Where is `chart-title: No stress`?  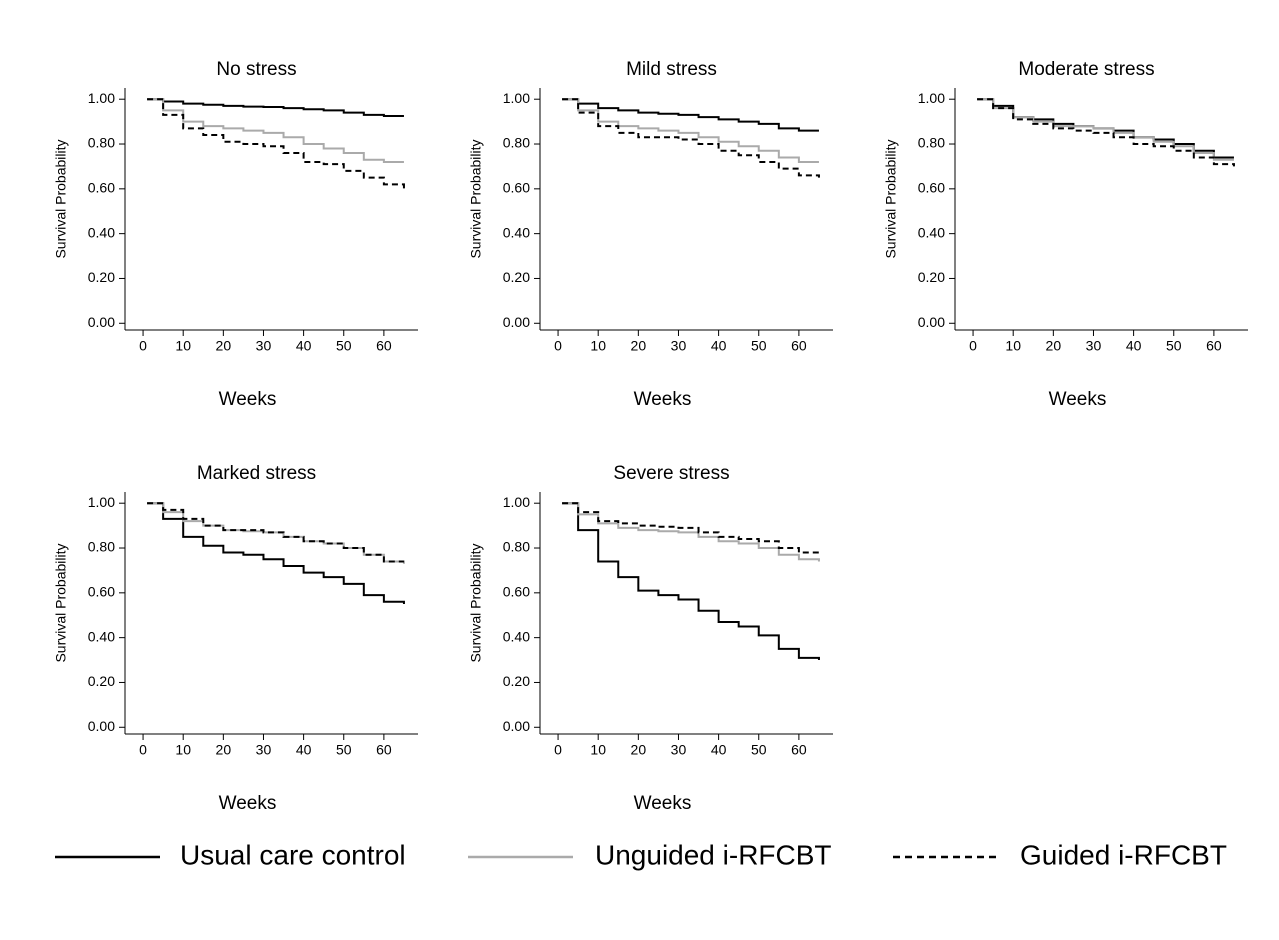
chart-title: No stress is located at coordinates (256, 69).